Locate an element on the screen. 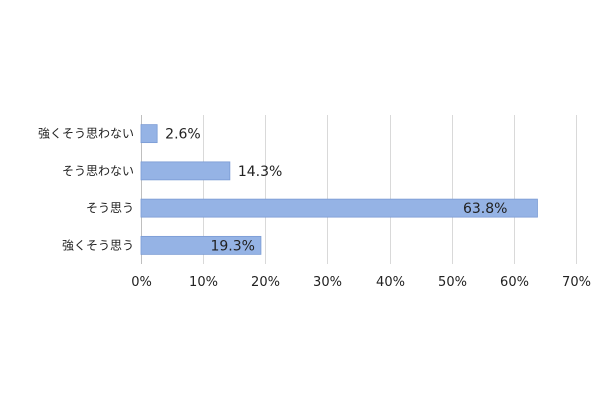  data-label: 19.3% is located at coordinates (232, 246).